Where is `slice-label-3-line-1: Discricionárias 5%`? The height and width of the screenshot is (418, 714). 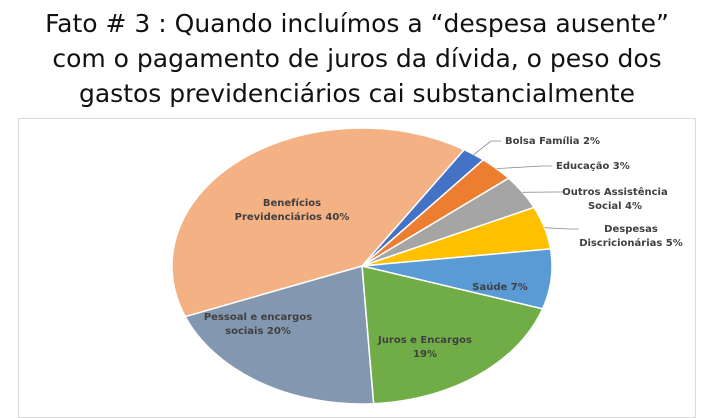
slice-label-3-line-1: Discricionárias 5% is located at coordinates (631, 243).